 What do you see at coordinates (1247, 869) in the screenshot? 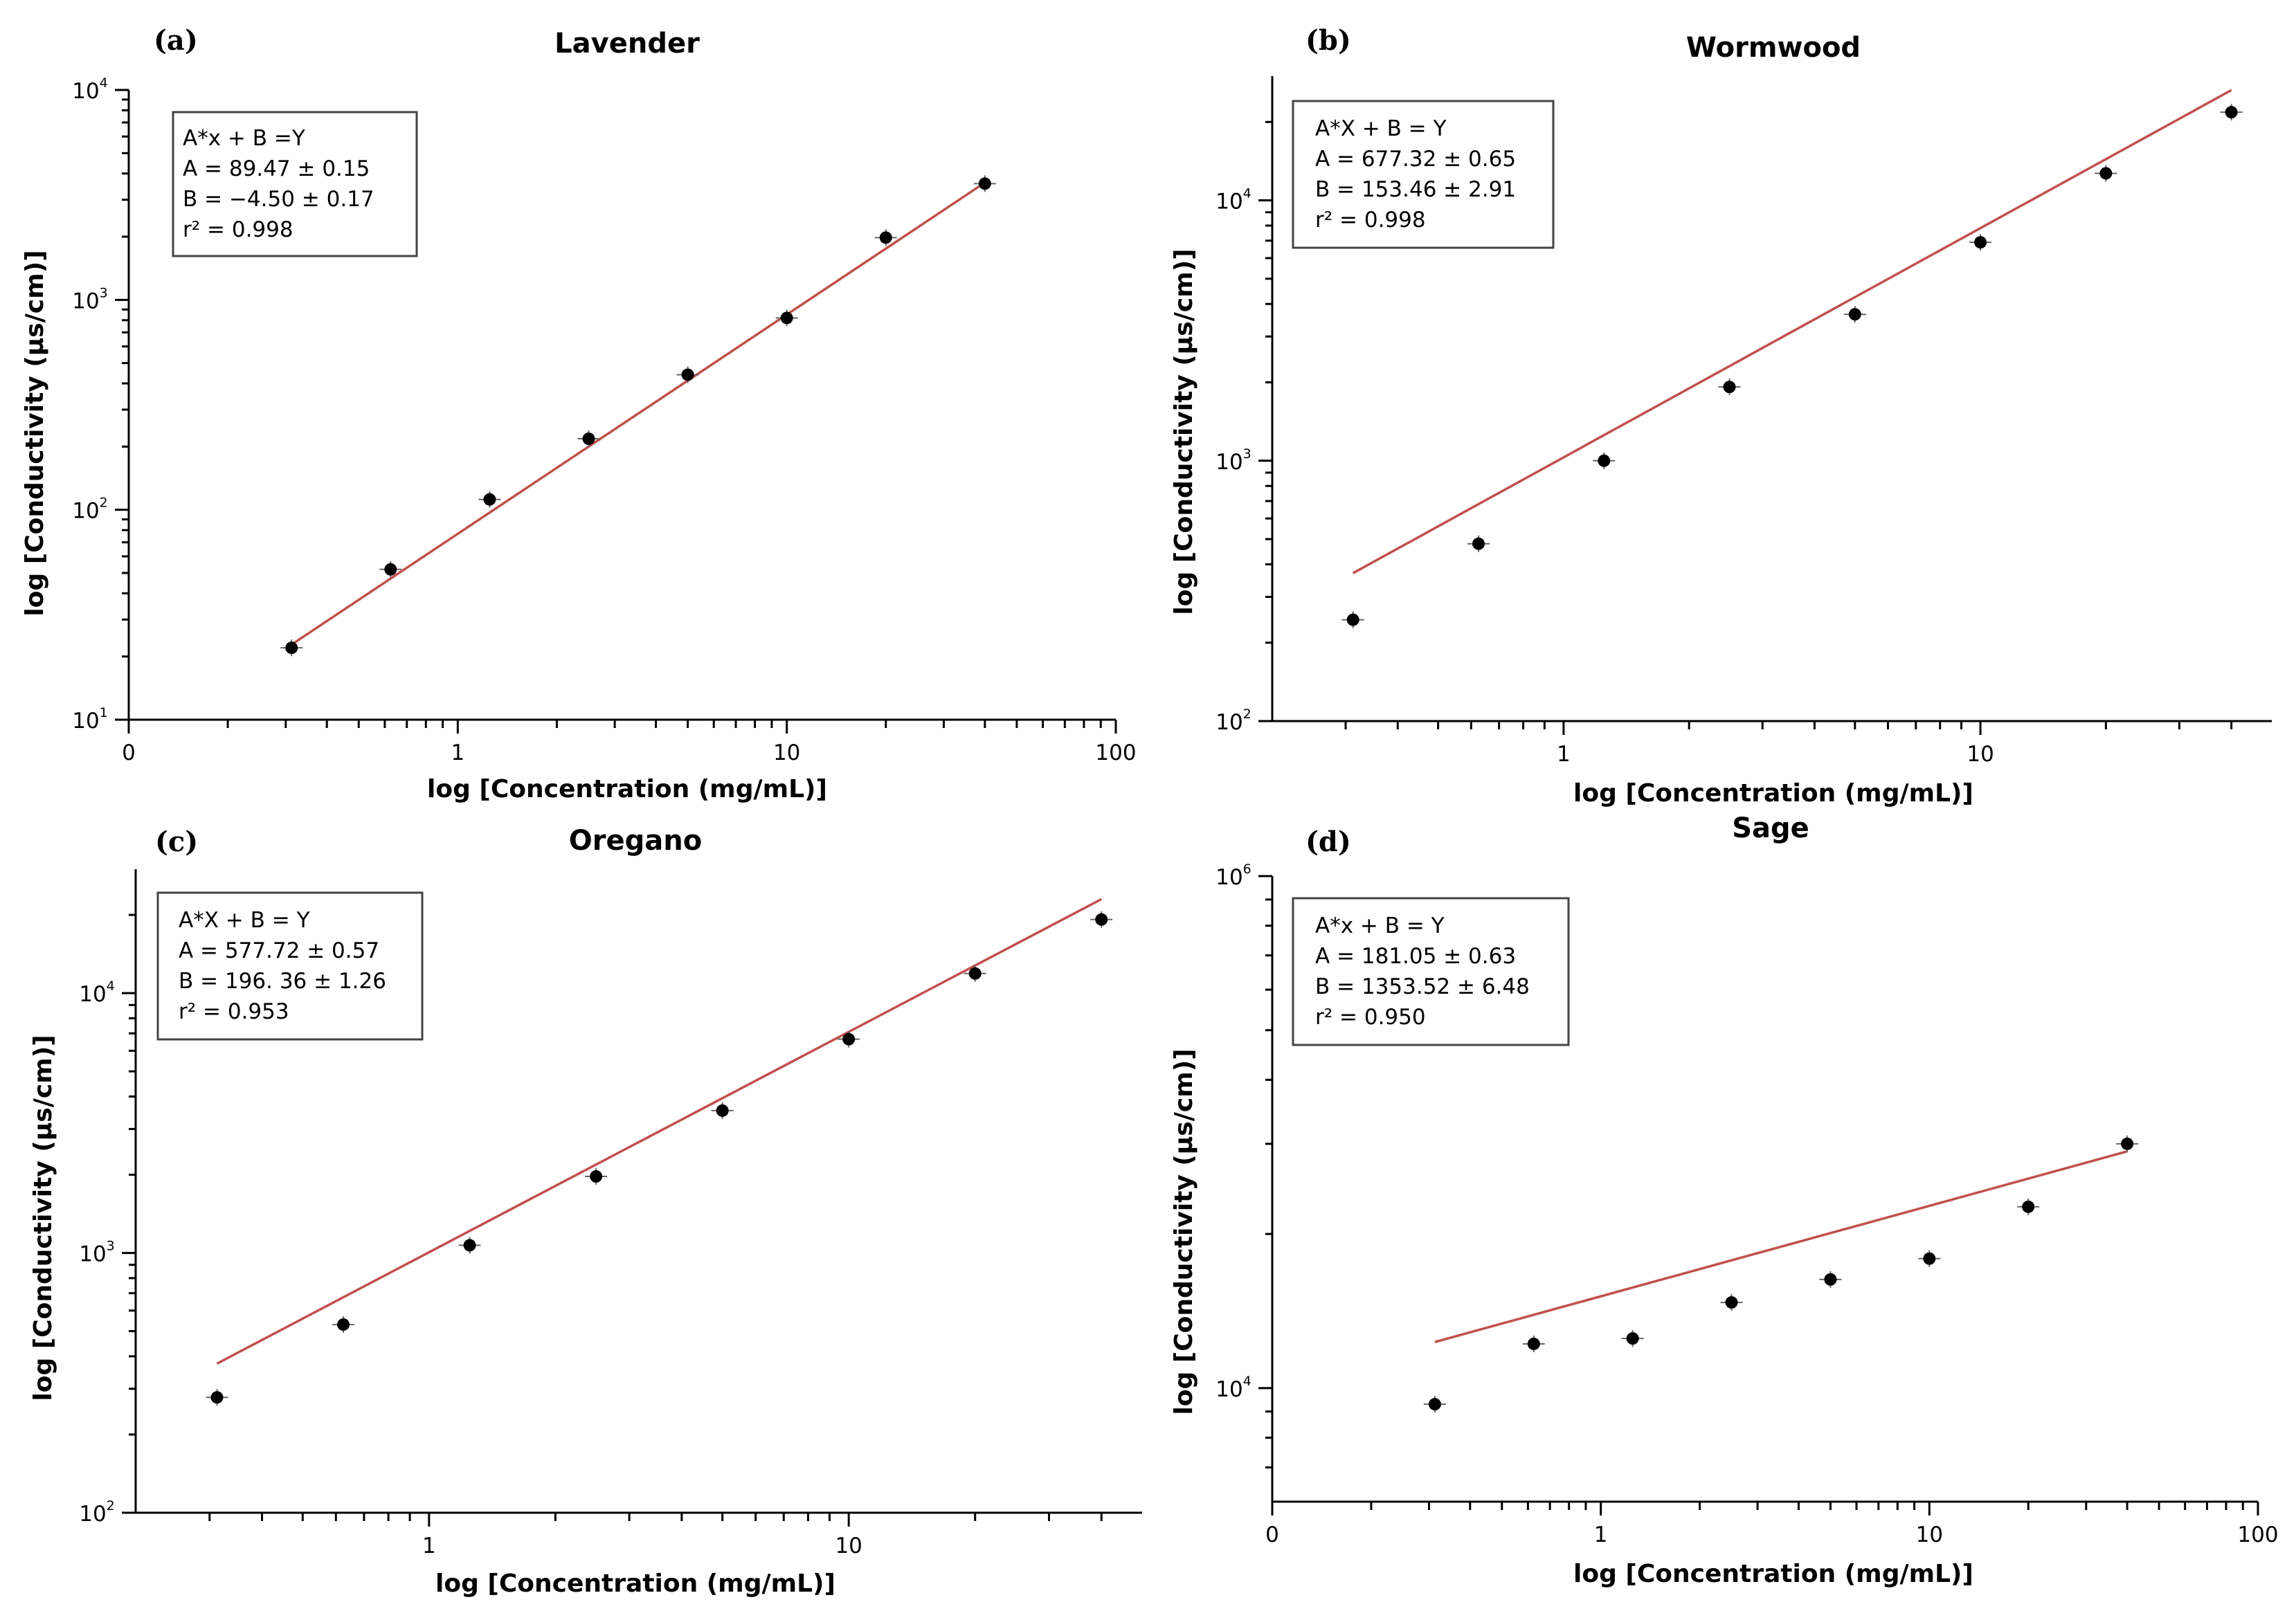
I see `y-tick-label-exponent: 6` at bounding box center [1247, 869].